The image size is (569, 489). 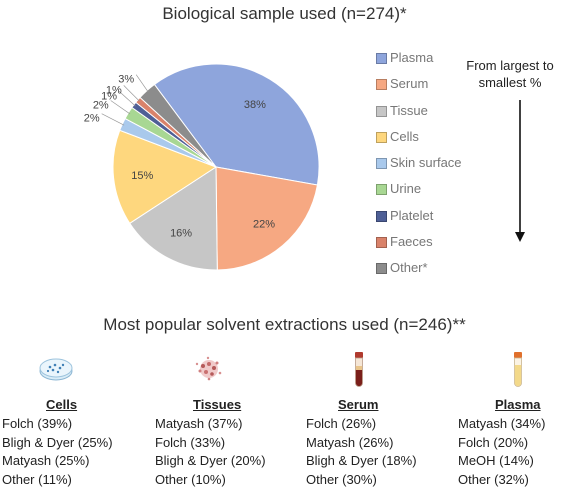 What do you see at coordinates (264, 225) in the screenshot?
I see `data-label: 22%` at bounding box center [264, 225].